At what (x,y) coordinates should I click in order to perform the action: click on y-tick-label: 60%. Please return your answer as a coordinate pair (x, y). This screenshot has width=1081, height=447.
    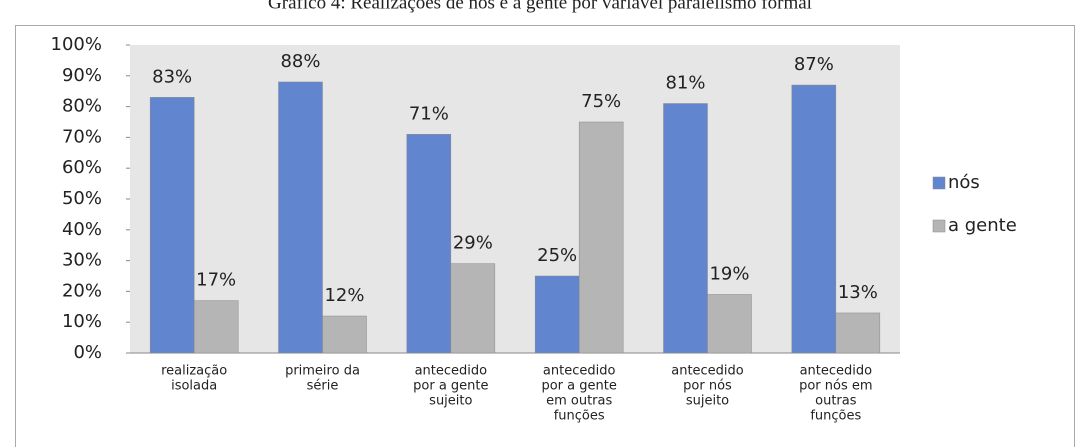
    Looking at the image, I should click on (82, 167).